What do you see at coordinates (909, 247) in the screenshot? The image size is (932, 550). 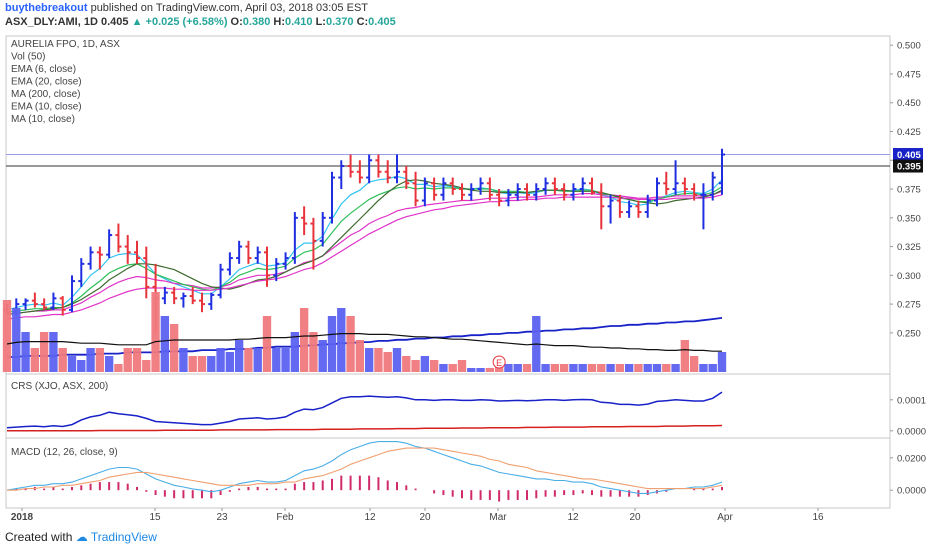 I see `price-tick-label: 0.325` at bounding box center [909, 247].